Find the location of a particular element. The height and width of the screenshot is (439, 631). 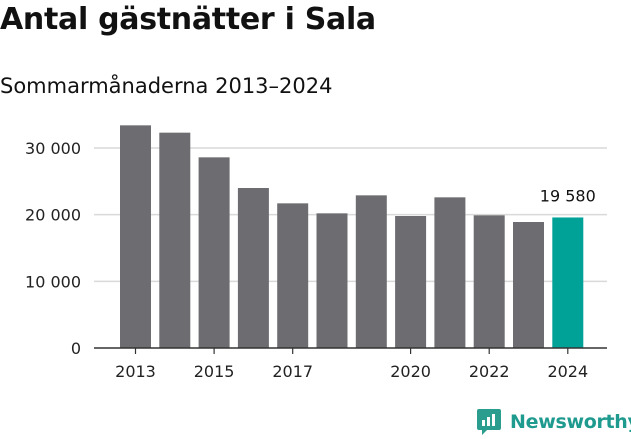

newsworthy-logo: Newsworthy is located at coordinates (553, 422).